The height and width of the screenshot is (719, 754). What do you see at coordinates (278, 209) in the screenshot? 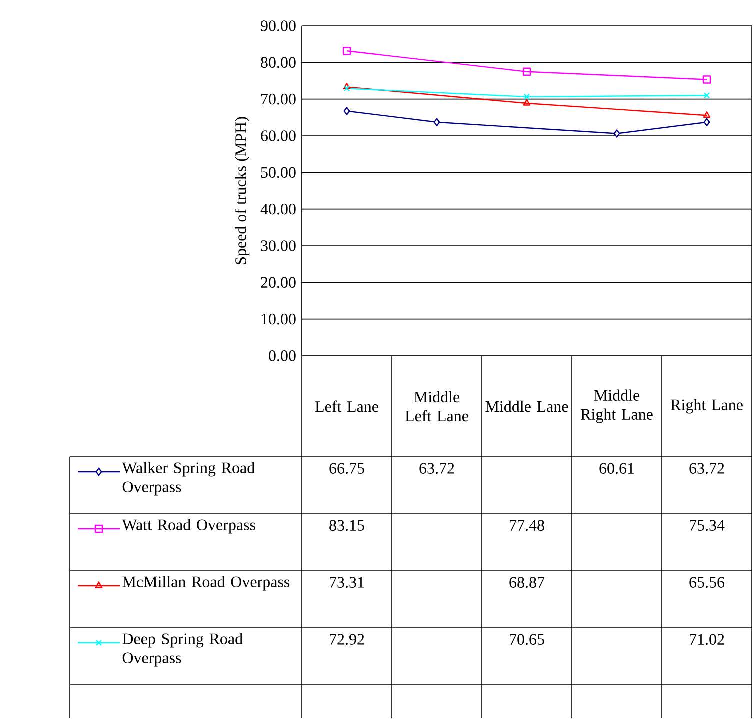
I see `y-tick-label: 40.00` at bounding box center [278, 209].